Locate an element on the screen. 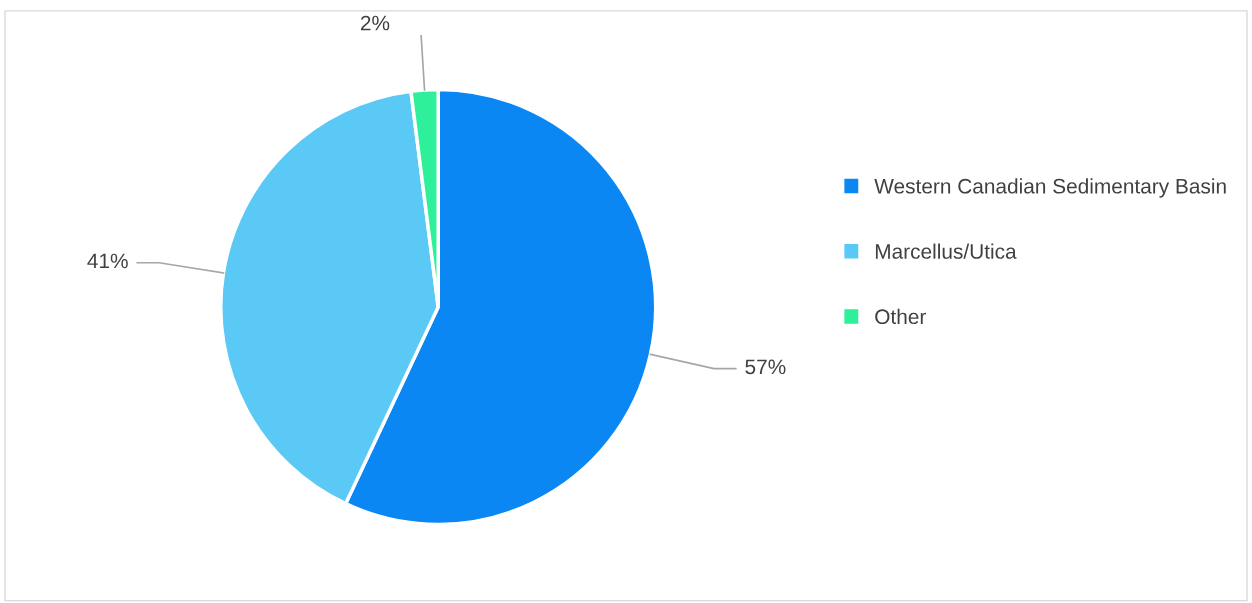 This screenshot has height=603, width=1252. data-label: 57% is located at coordinates (765, 367).